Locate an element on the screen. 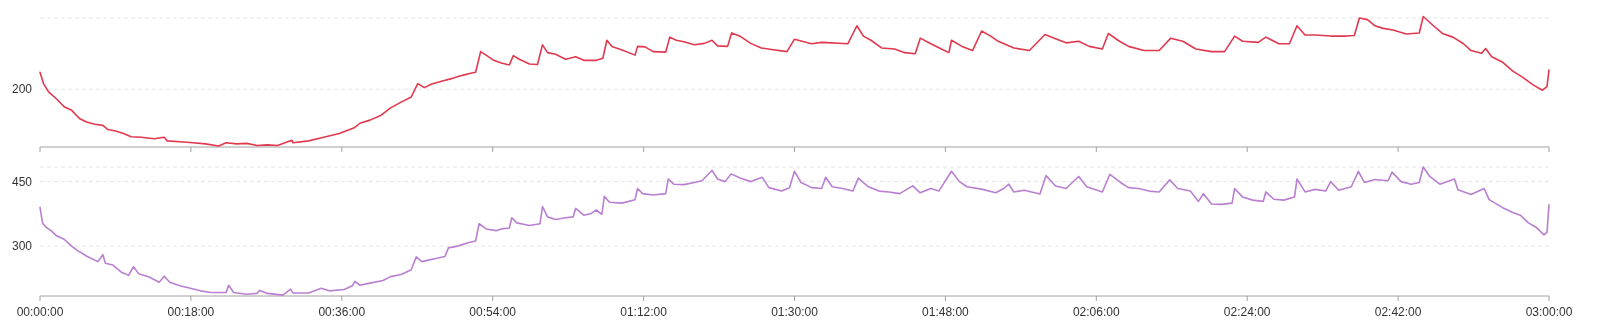 The width and height of the screenshot is (1619, 332). x-tick-label: 02:06:00 is located at coordinates (1096, 312).